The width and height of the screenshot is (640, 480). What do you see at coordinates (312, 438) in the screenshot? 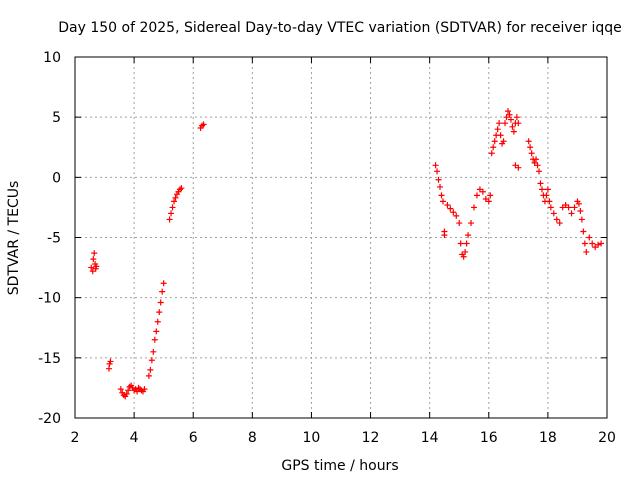
I see `x-tick-label: 10` at bounding box center [312, 438].